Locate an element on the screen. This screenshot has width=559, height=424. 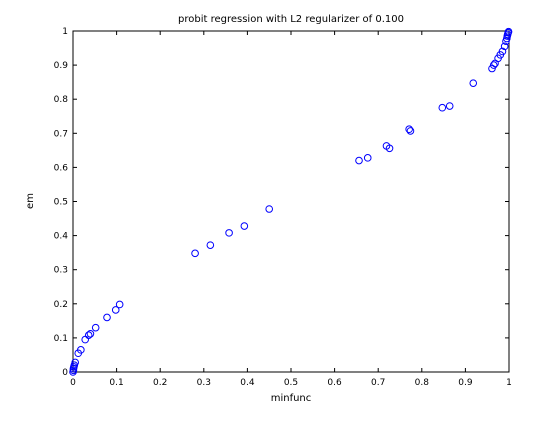
x-tick-label: 0.9 is located at coordinates (465, 383).